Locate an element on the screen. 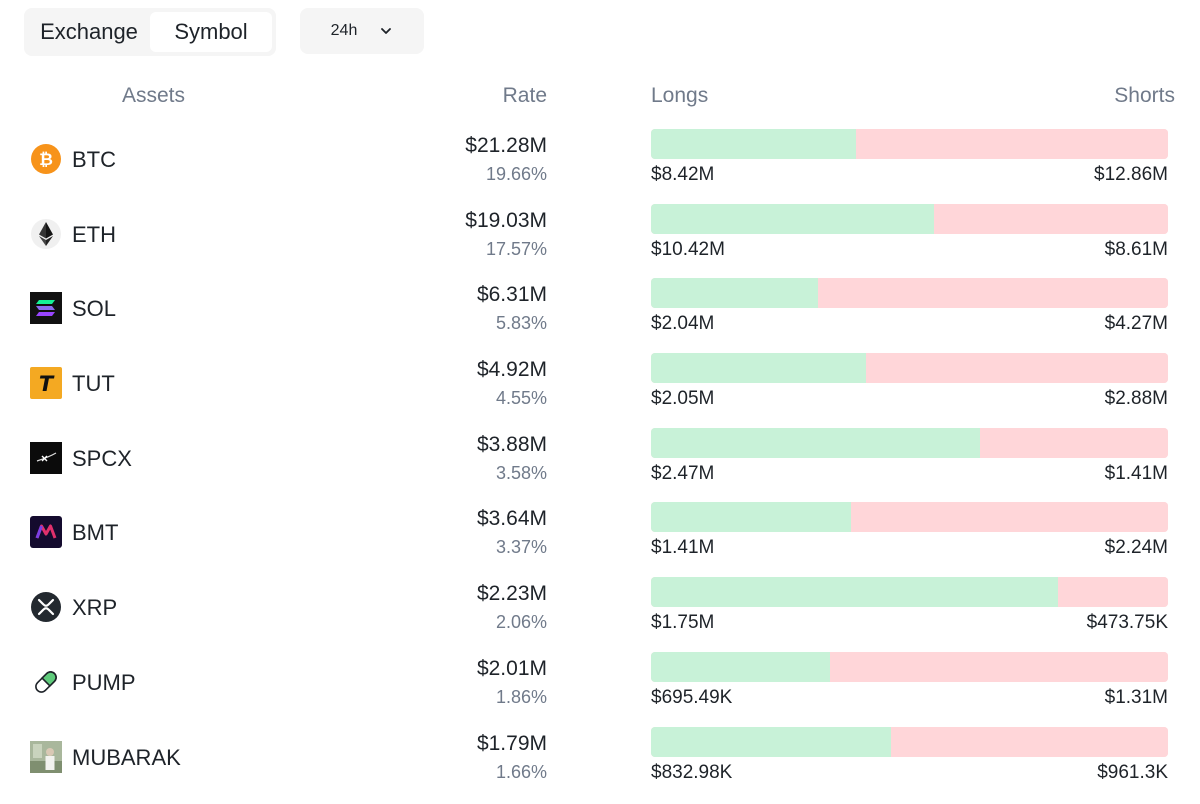 The image size is (1200, 804). longs-value: $695.49K is located at coordinates (692, 697).